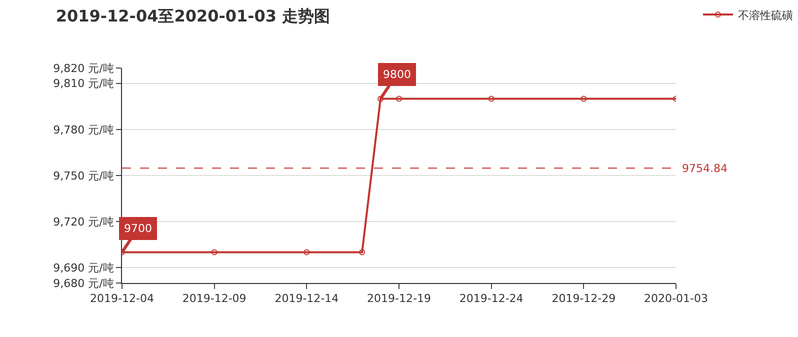 Image resolution: width=798 pixels, height=337 pixels. I want to click on y-tick-label: 9,680 元/吨, so click(83, 283).